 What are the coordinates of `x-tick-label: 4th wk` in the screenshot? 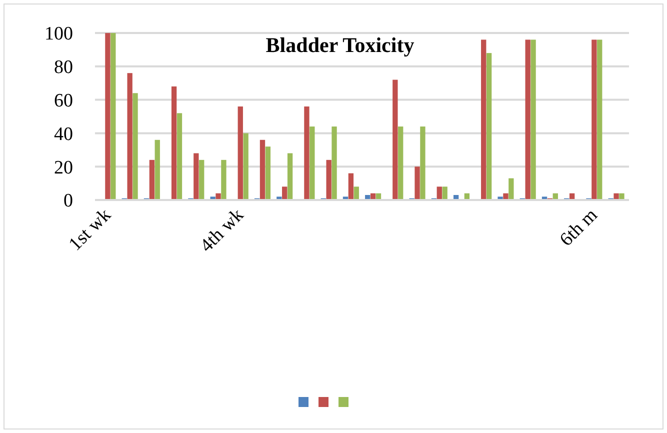 It's located at (222, 230).